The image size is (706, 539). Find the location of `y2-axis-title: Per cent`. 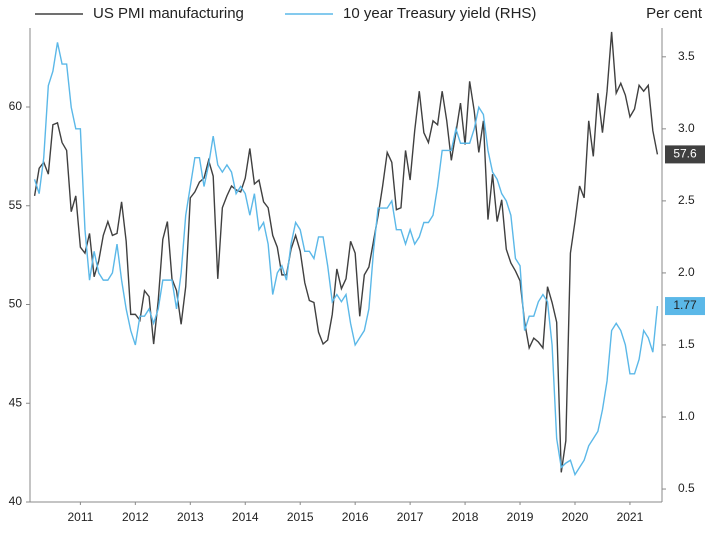

y2-axis-title: Per cent is located at coordinates (674, 13).